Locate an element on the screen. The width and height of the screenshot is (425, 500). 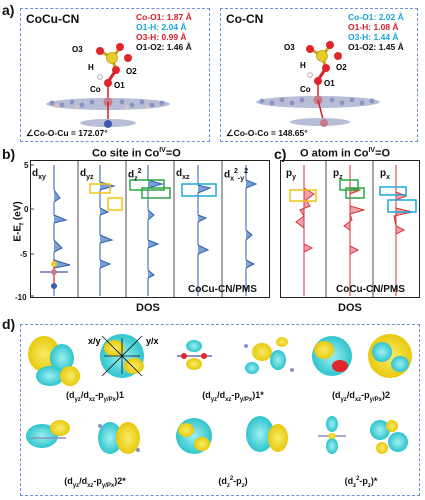
panel-c-orbital-py: py is located at coordinates (291, 174).